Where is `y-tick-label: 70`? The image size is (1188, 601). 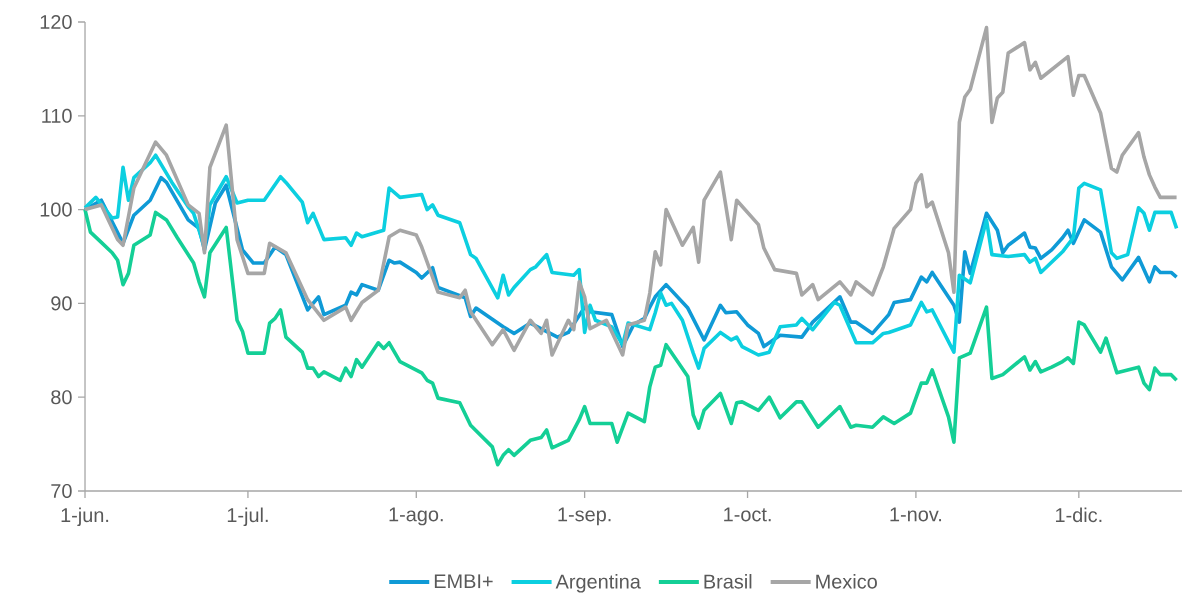
y-tick-label: 70 is located at coordinates (61, 491).